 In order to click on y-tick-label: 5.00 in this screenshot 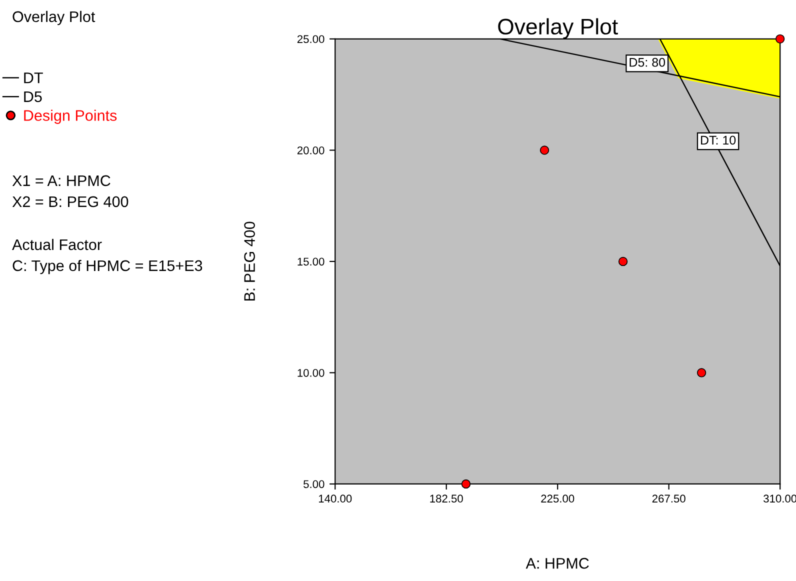, I will do `click(314, 484)`.